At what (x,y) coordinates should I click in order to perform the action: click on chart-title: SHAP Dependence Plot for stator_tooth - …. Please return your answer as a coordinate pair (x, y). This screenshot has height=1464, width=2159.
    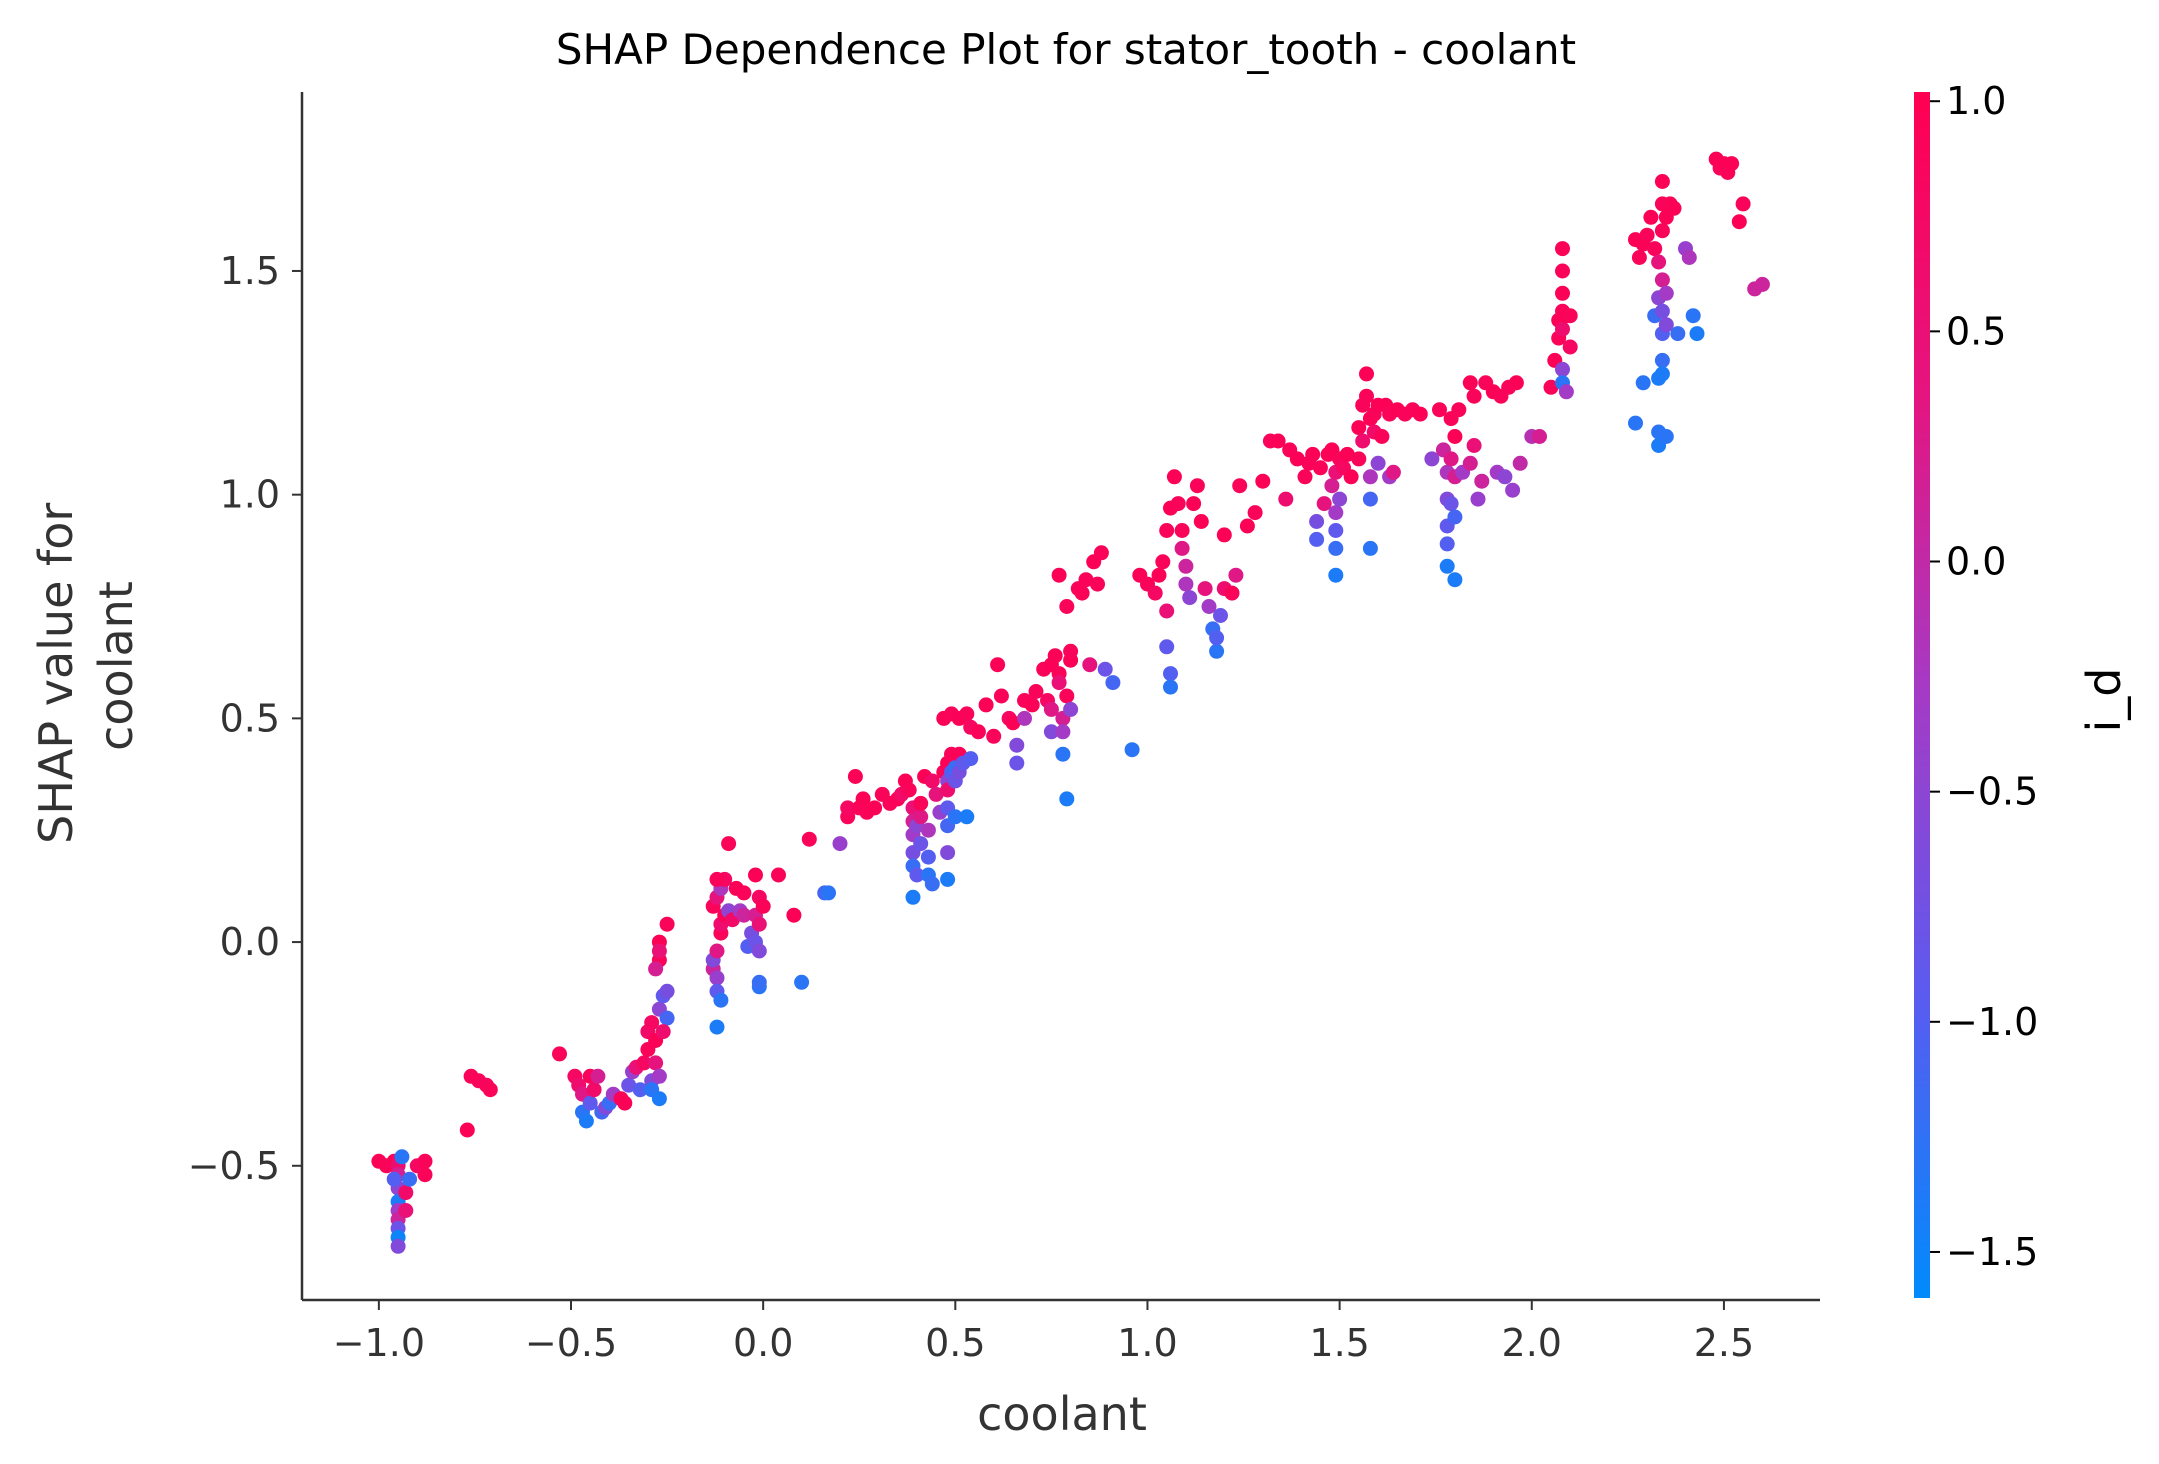
    Looking at the image, I should click on (1066, 49).